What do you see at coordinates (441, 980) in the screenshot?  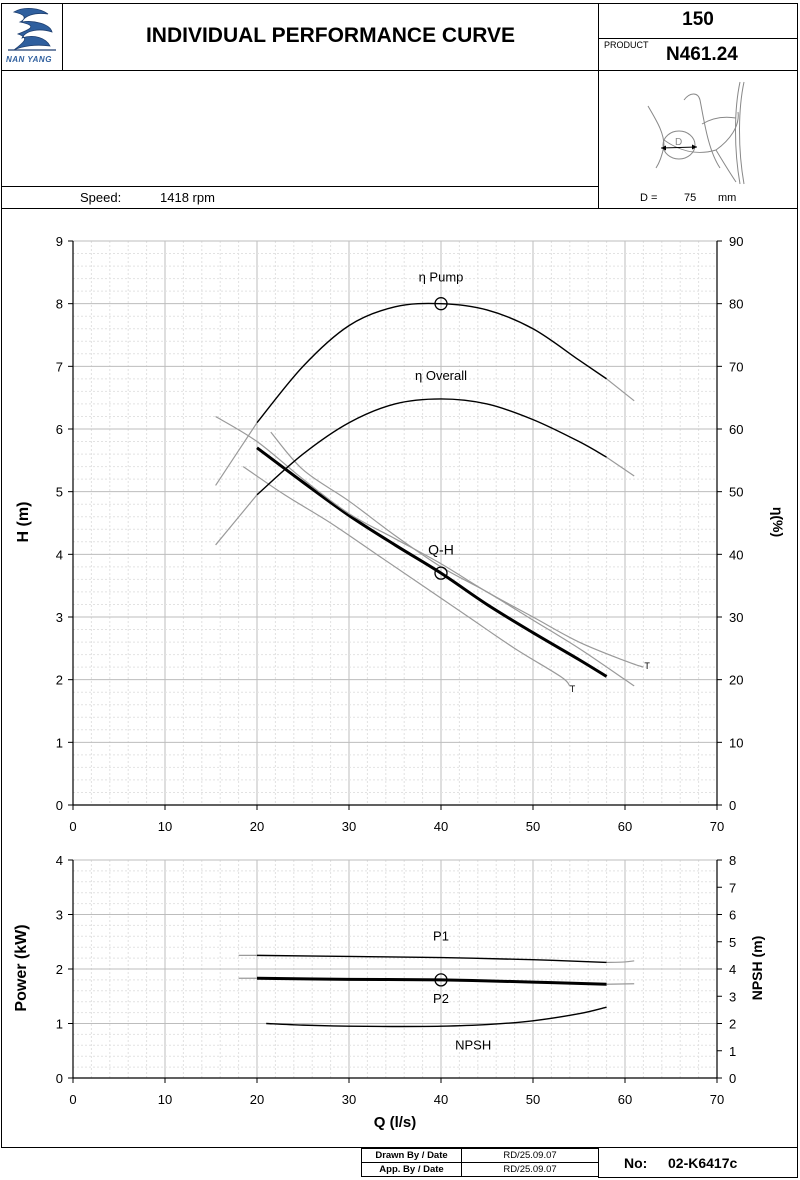 I see `power-duty-point-marker` at bounding box center [441, 980].